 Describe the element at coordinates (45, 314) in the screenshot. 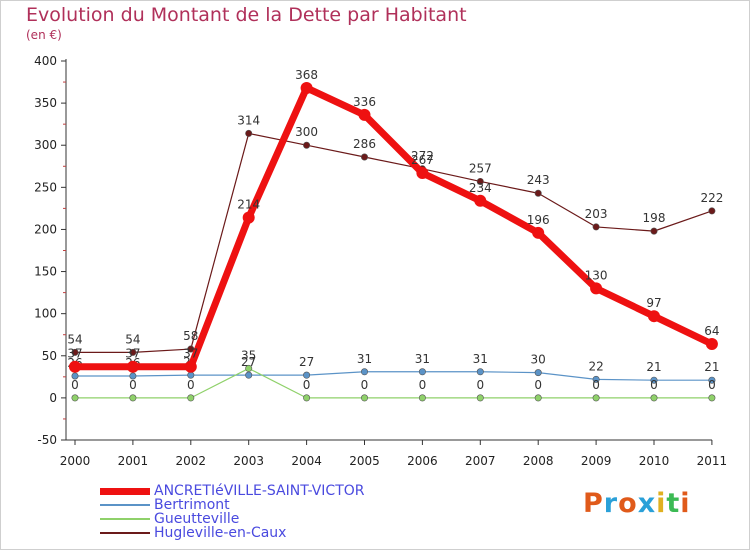

I see `y-tick-label: 100` at that location.